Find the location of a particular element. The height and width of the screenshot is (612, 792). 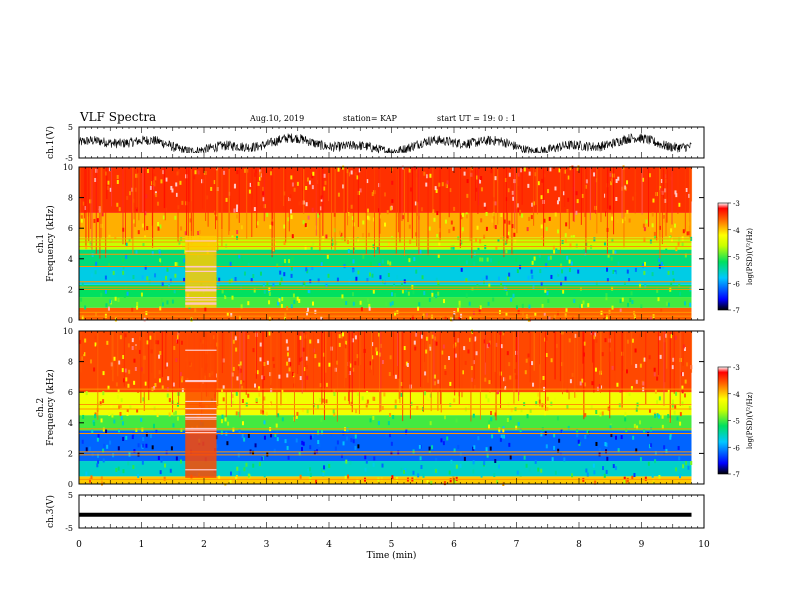

y-axis-label-channel: ch.1 is located at coordinates (41, 243).